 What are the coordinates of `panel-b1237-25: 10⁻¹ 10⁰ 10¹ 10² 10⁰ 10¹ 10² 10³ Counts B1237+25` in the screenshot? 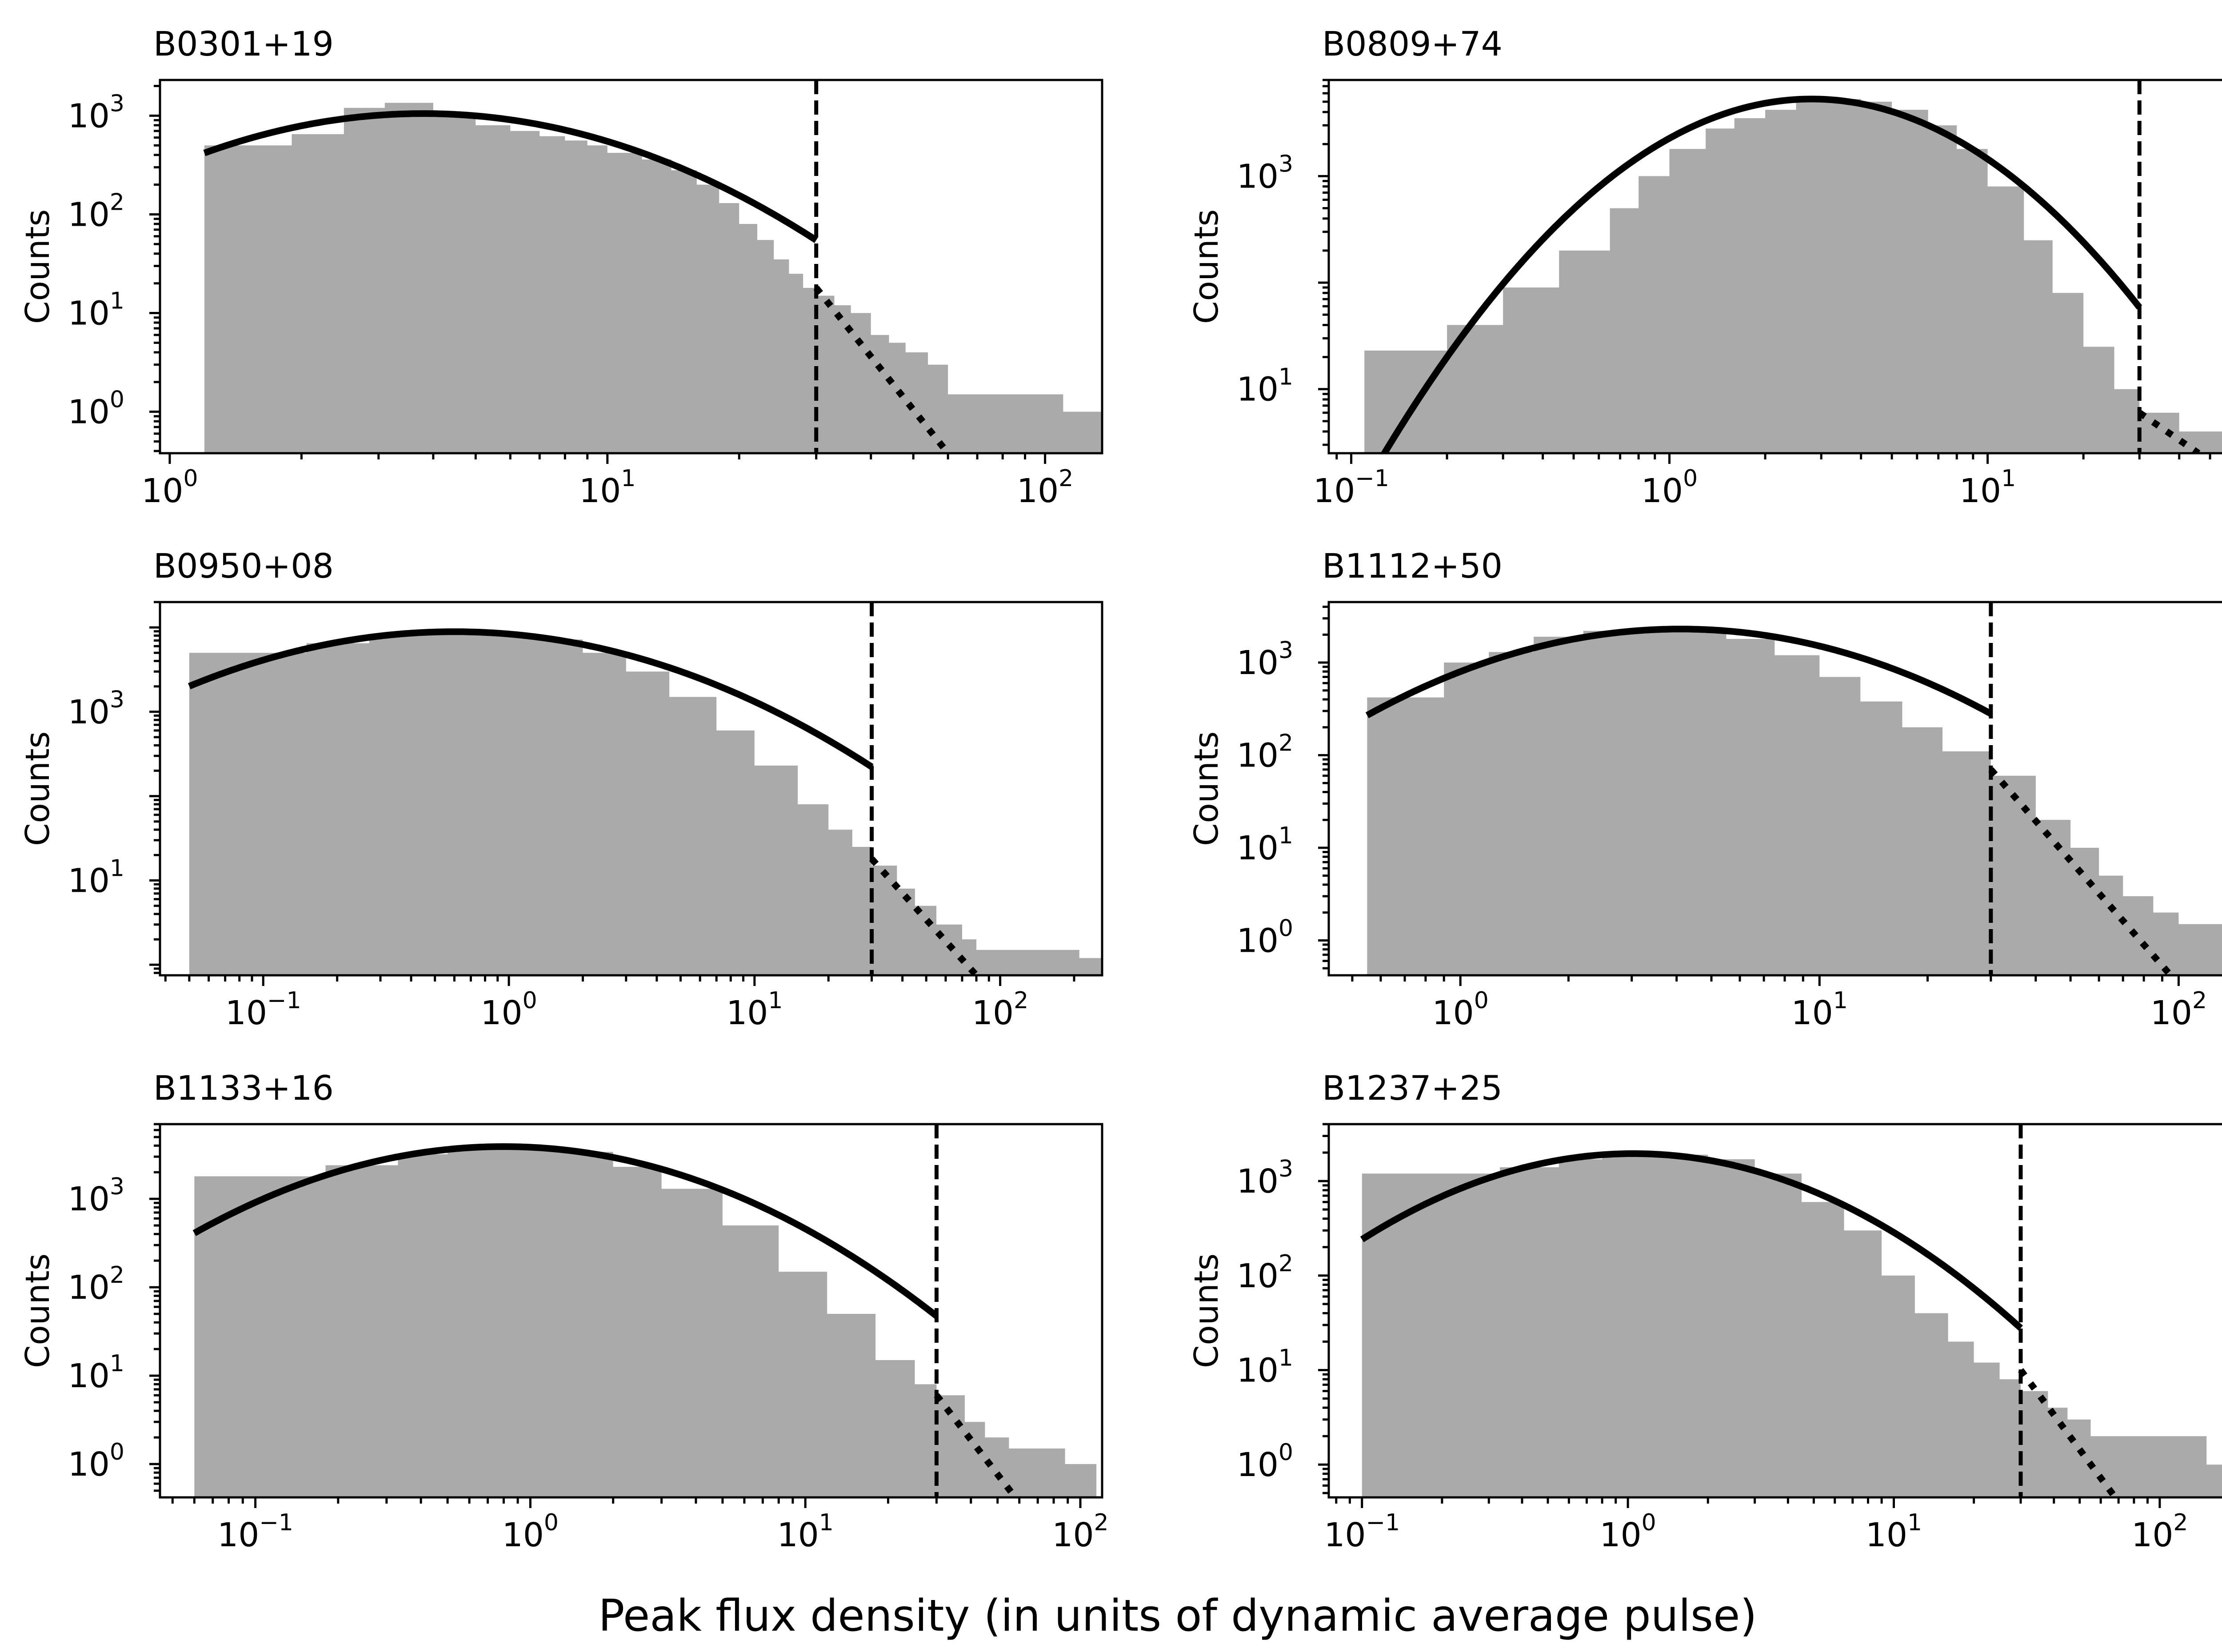 It's located at (1704, 1311).